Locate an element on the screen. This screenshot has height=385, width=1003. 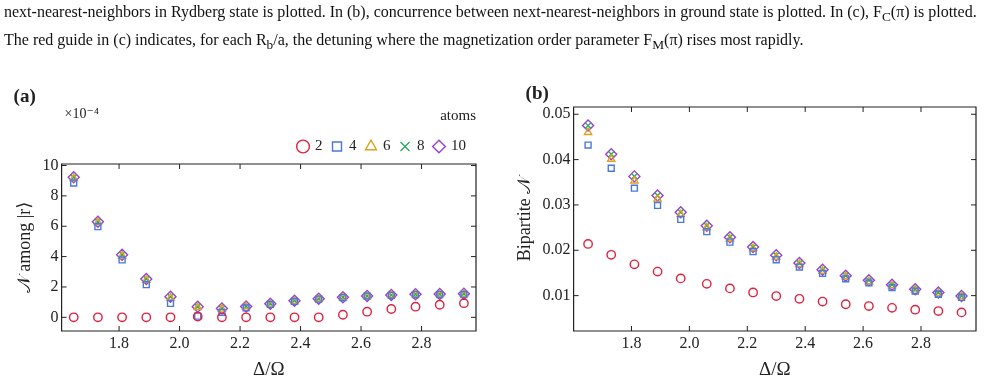
chart-title: (b) is located at coordinates (537, 93).